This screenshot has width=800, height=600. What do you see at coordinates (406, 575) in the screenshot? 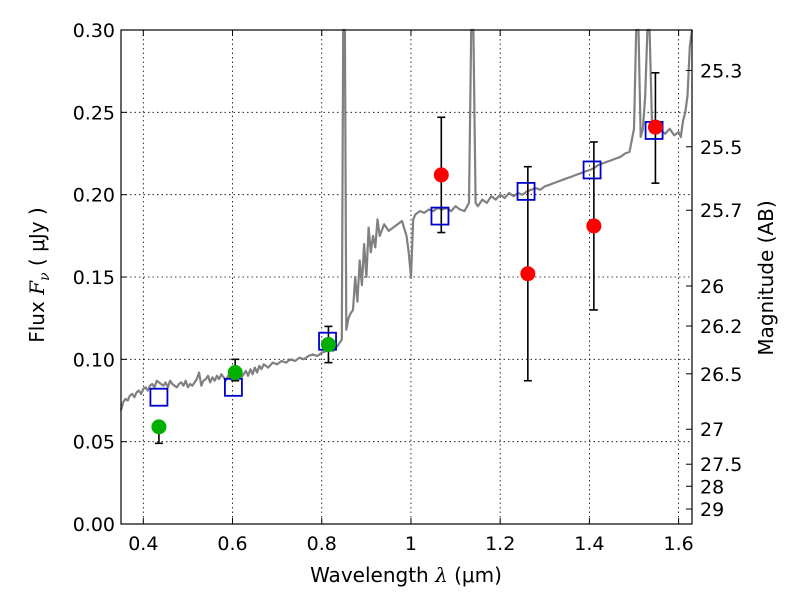
I see `x-axis-label: Wavelength λ (μm)` at bounding box center [406, 575].